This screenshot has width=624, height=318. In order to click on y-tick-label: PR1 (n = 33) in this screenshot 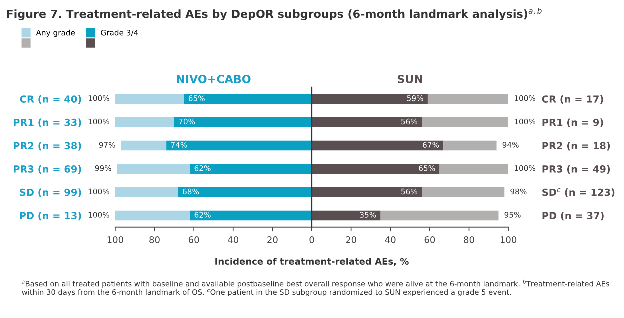, I will do `click(48, 123)`.